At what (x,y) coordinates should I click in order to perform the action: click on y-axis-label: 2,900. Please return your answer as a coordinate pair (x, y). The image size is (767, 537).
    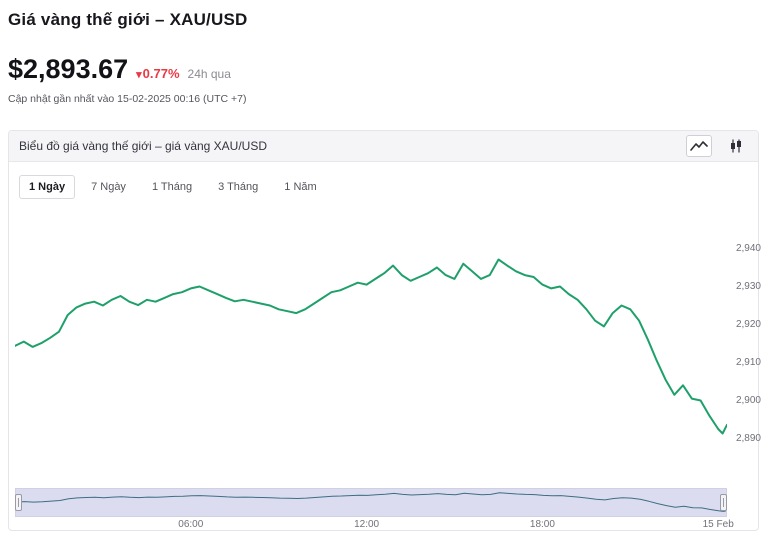
    Looking at the image, I should click on (748, 400).